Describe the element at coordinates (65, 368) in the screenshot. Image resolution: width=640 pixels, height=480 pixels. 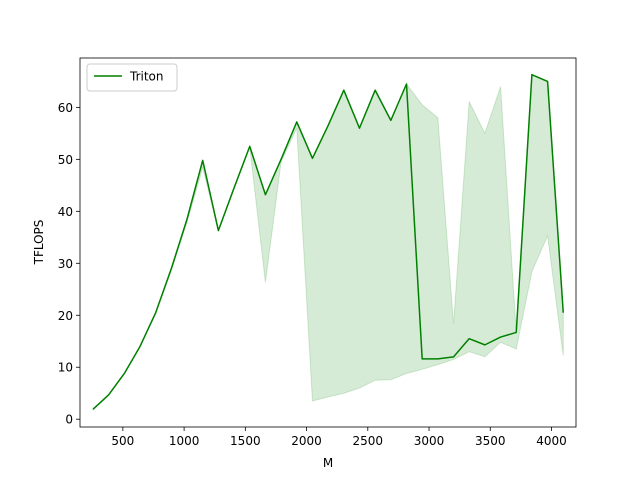
I see `y-tick-label: 10` at that location.